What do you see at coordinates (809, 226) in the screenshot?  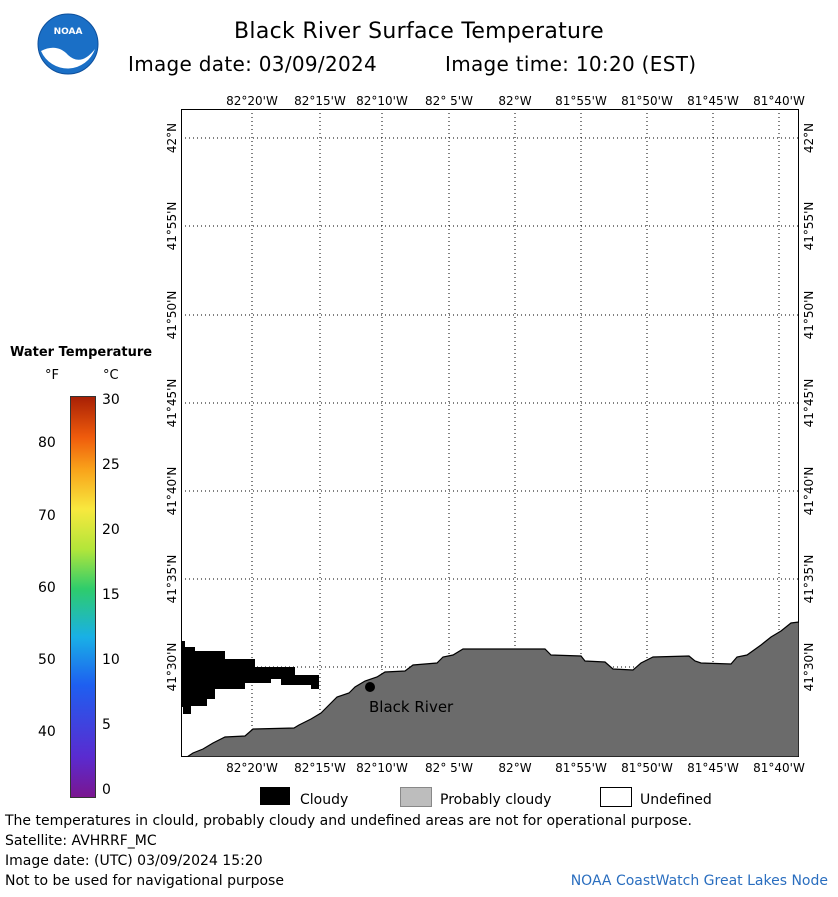 I see `latitude-label-right: 41°55'N` at bounding box center [809, 226].